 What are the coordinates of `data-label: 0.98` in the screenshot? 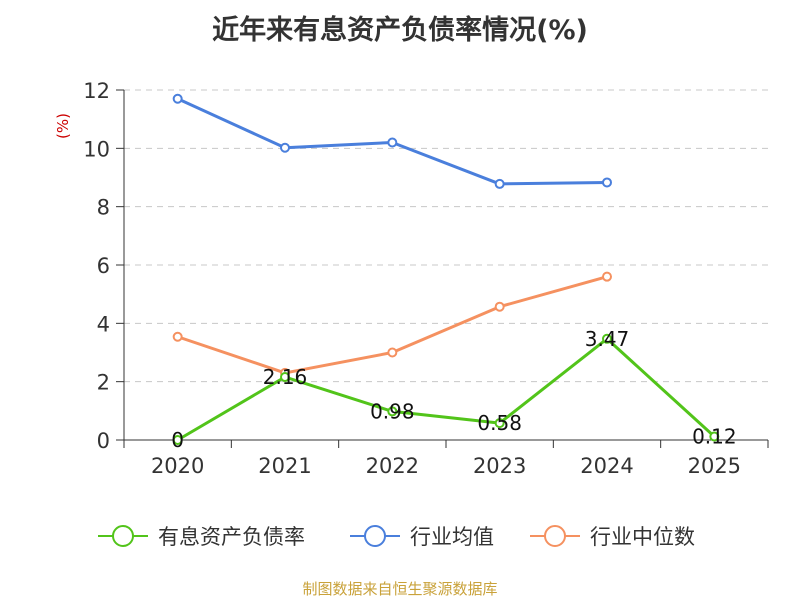 It's located at (392, 411).